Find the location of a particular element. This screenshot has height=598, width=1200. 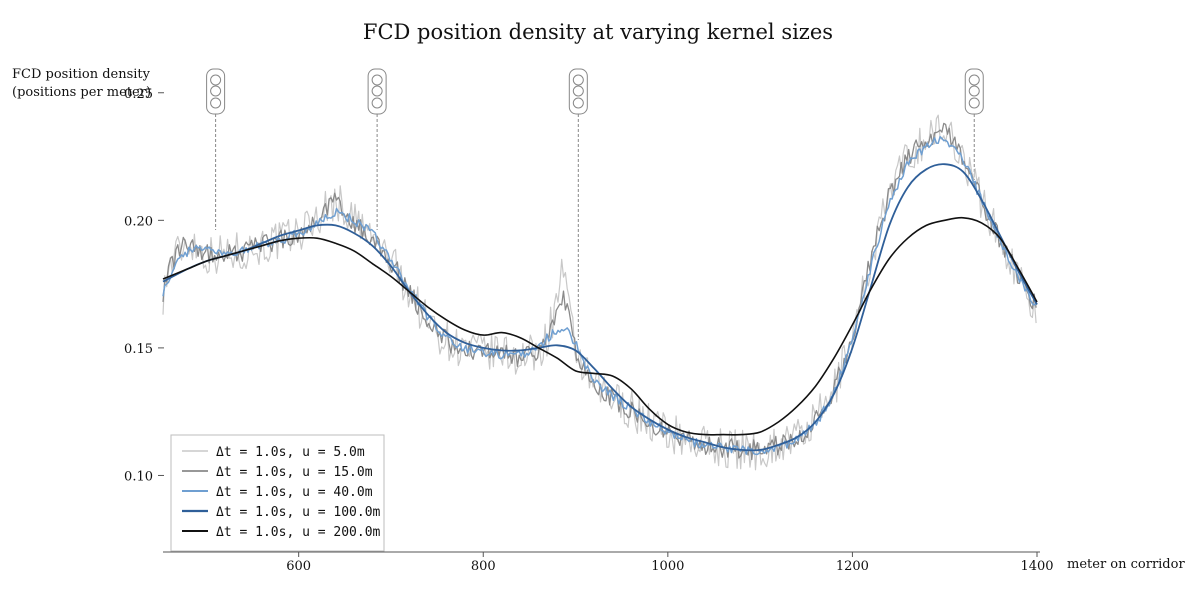

legend-label: Δt = 1.0s, u = 200.0m is located at coordinates (298, 532).